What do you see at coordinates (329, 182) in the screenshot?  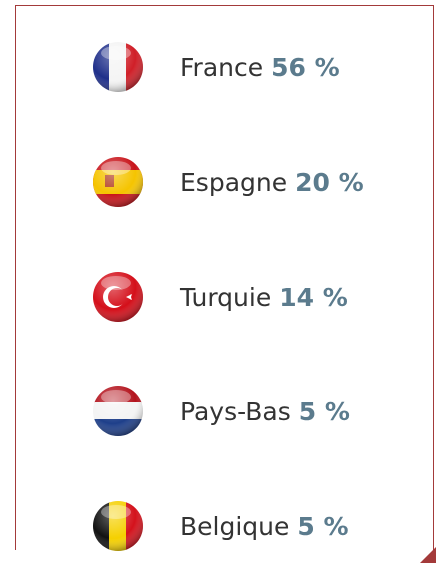 I see `country-share: 20 %` at bounding box center [329, 182].